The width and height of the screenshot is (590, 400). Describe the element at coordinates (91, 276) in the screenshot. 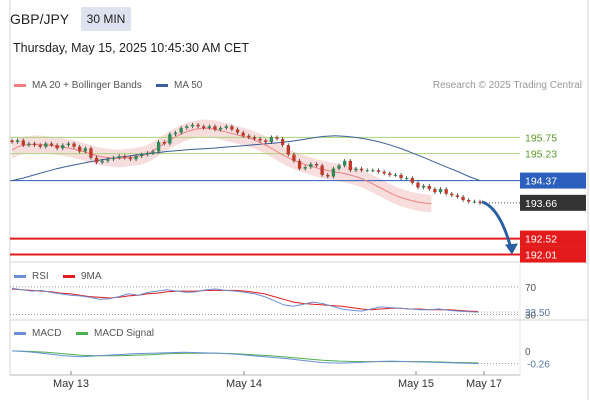

I see `legend-rsi-ma-label: 9MA` at that location.